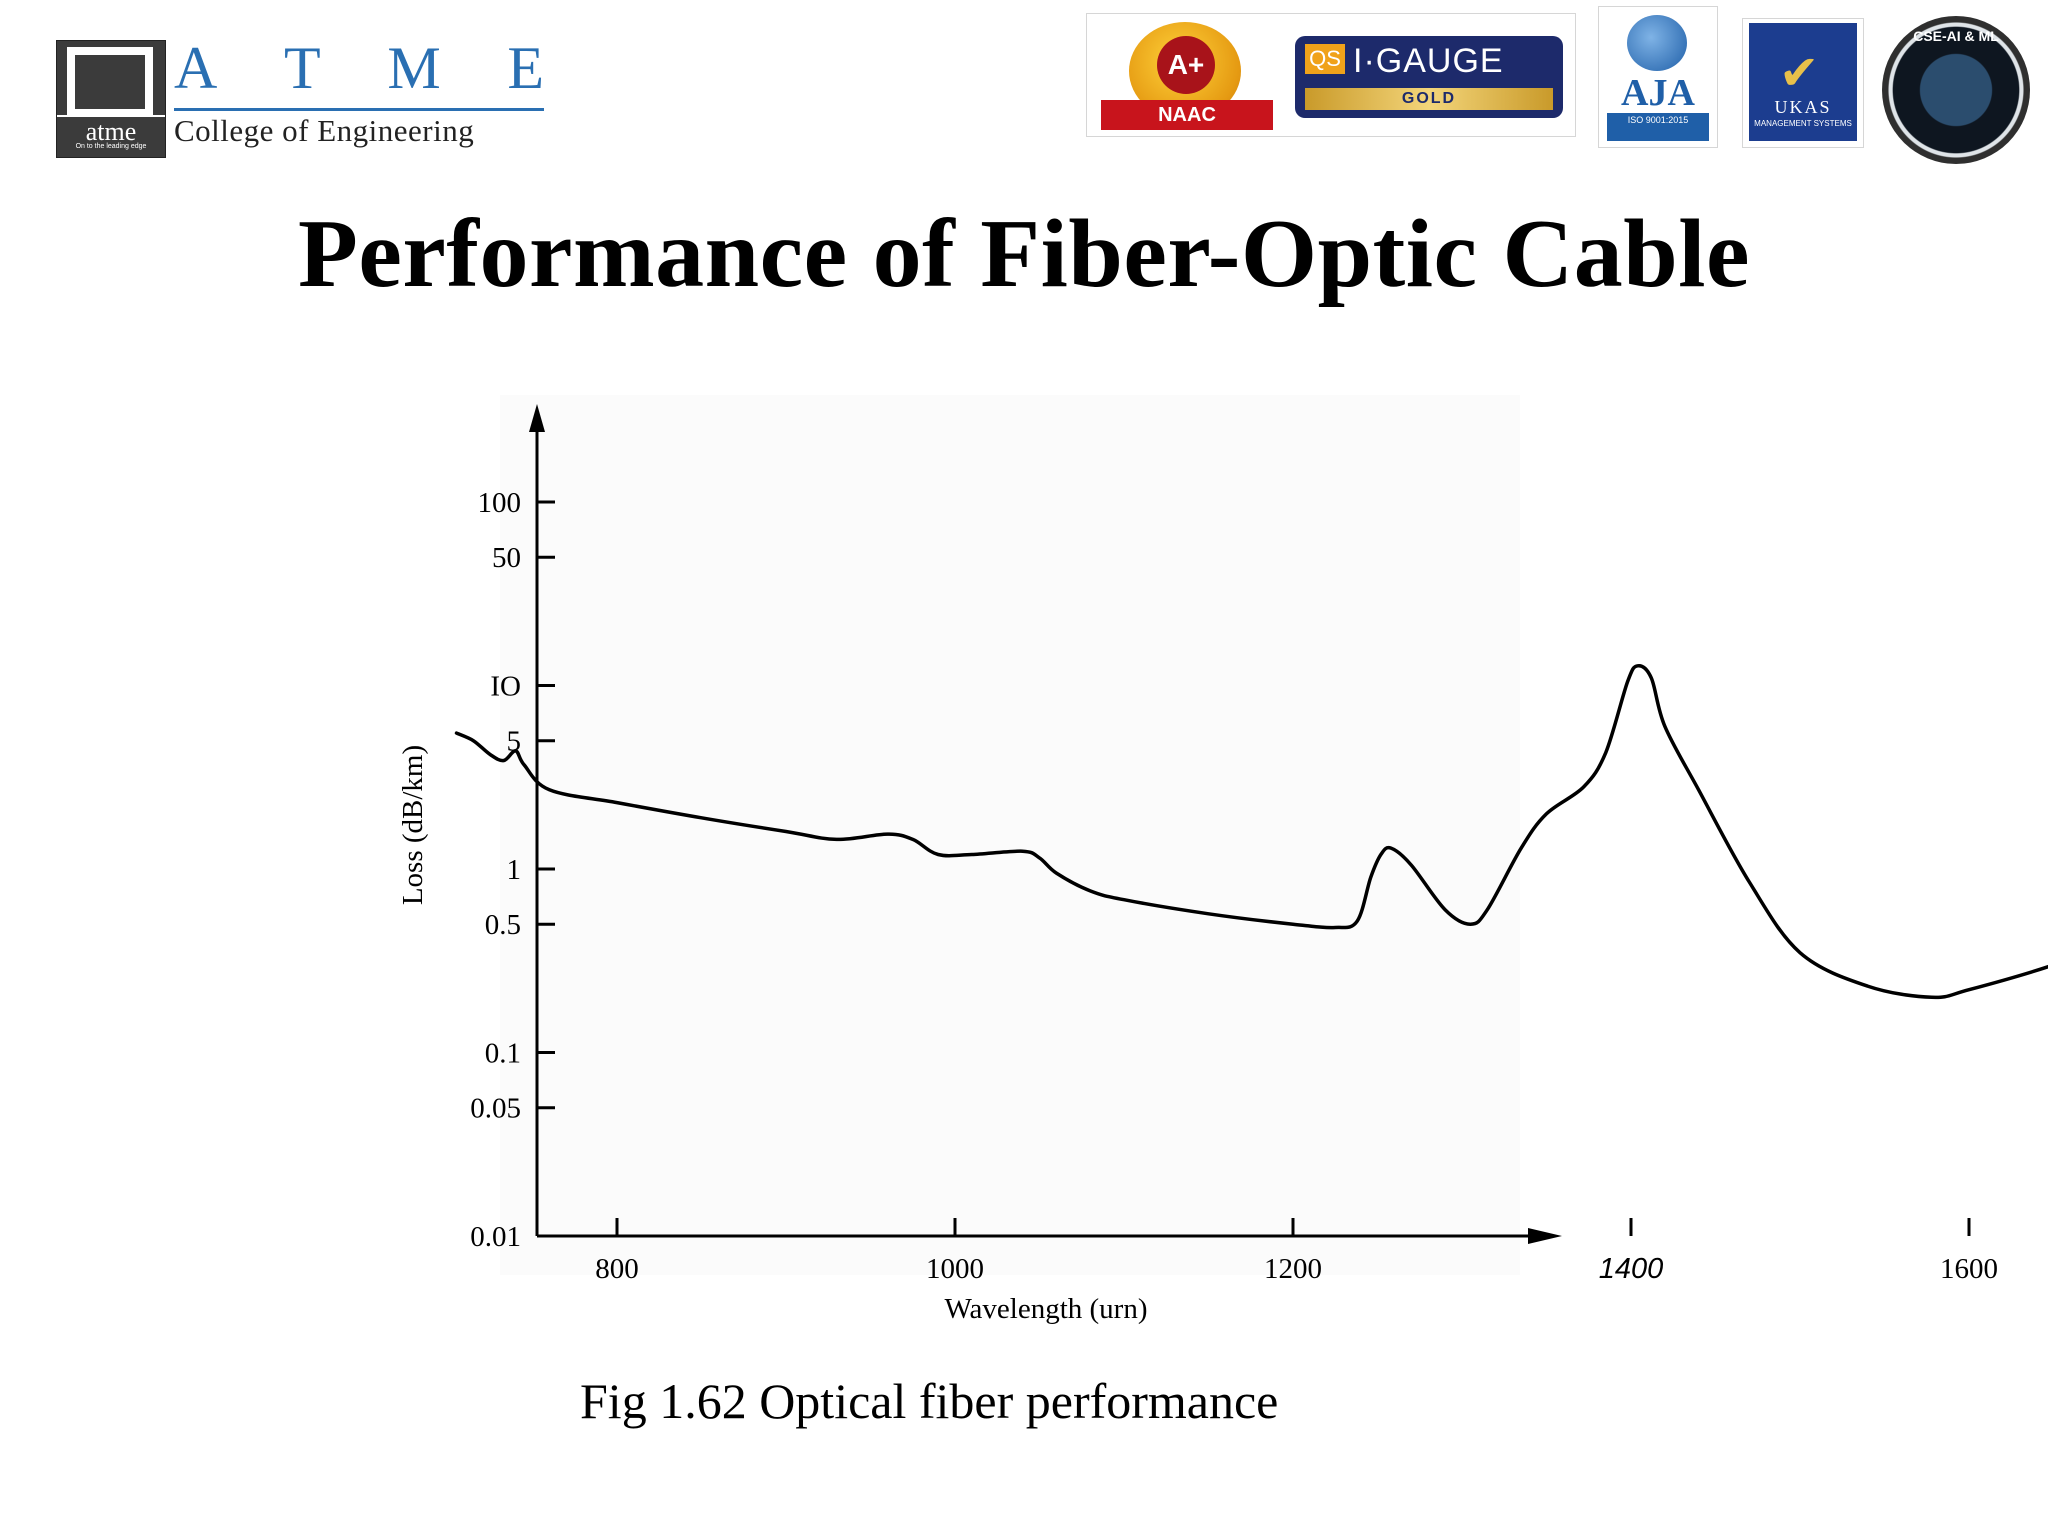  Describe the element at coordinates (111, 146) in the screenshot. I see `atme-tagline: On to the leading edge` at that location.